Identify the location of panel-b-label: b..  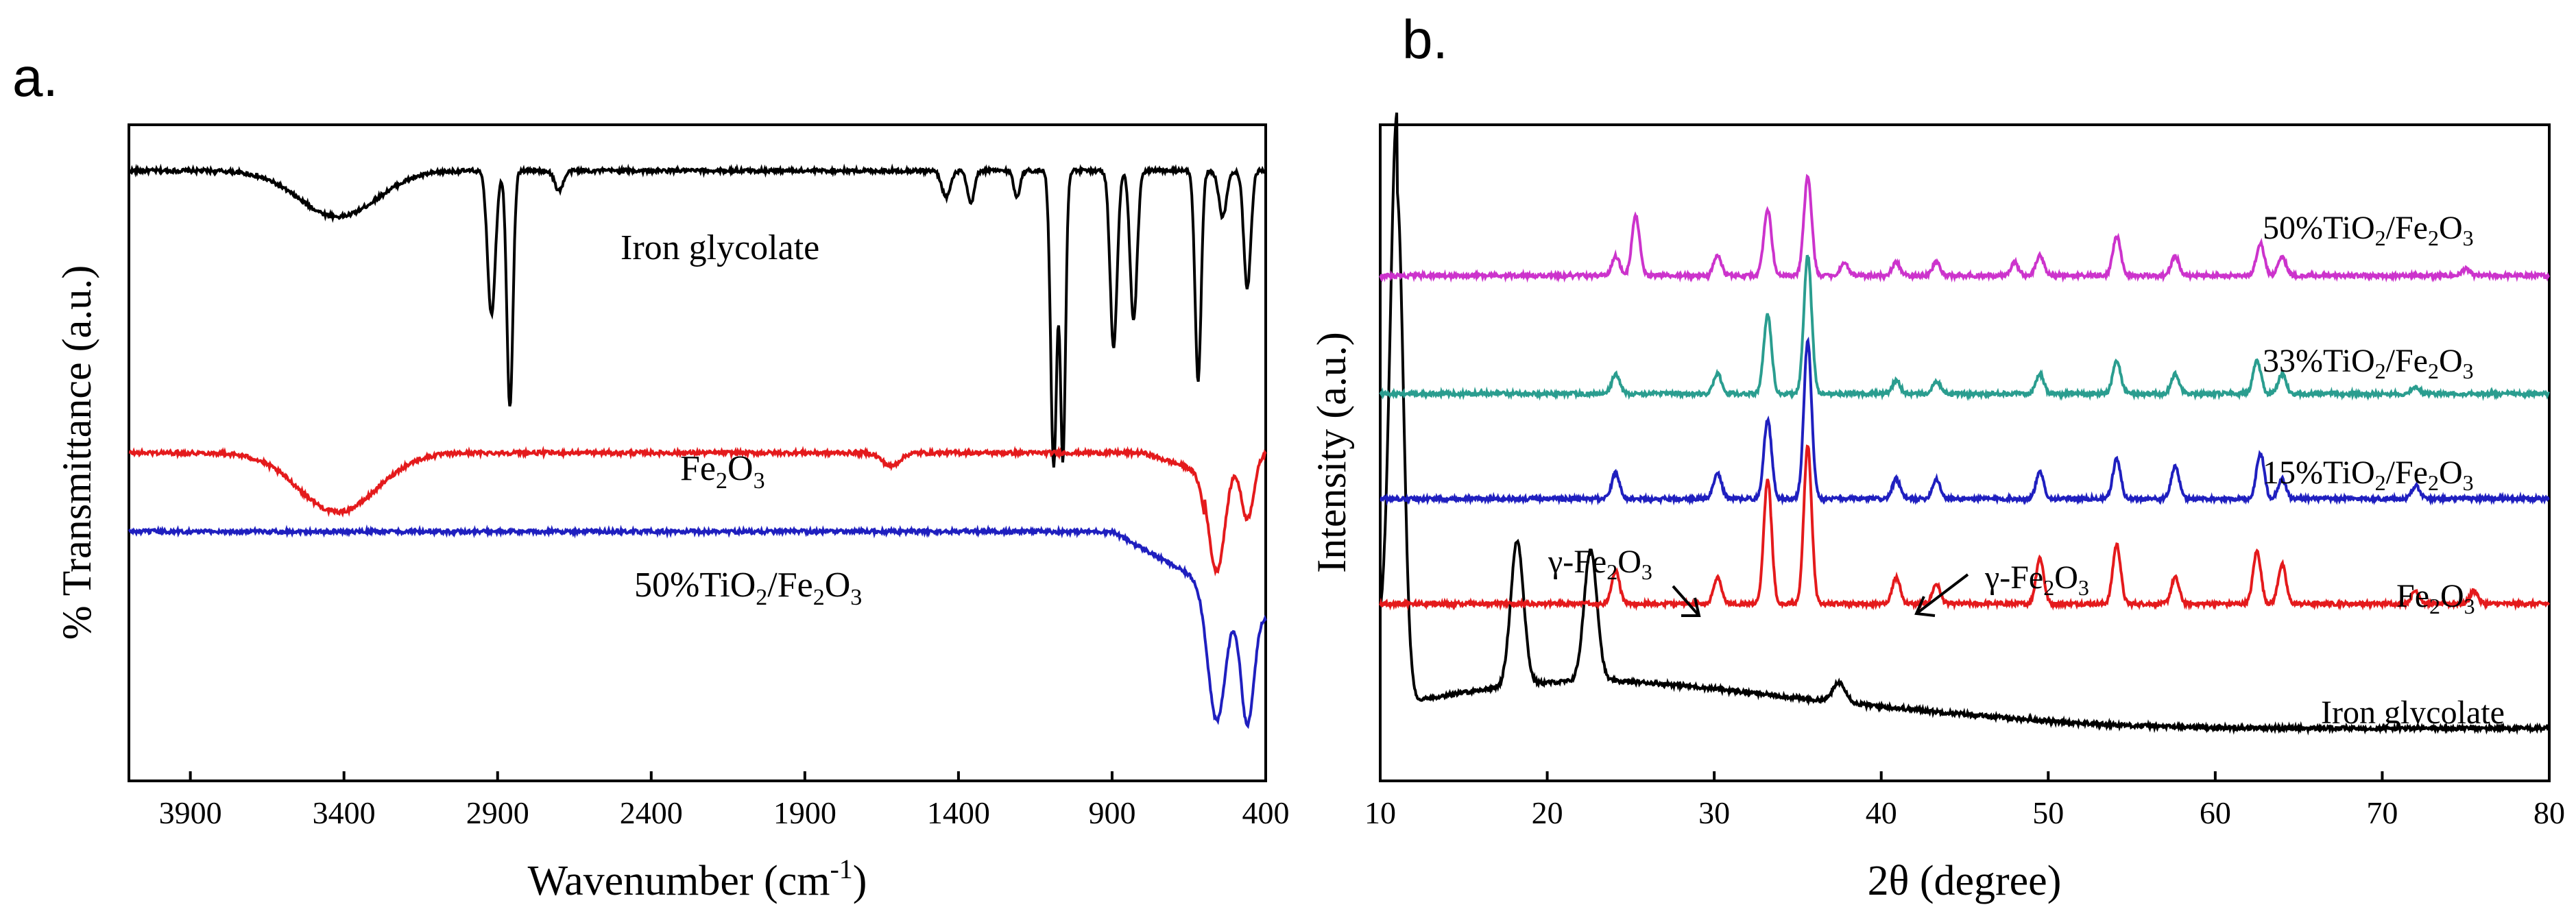
(1425, 40).